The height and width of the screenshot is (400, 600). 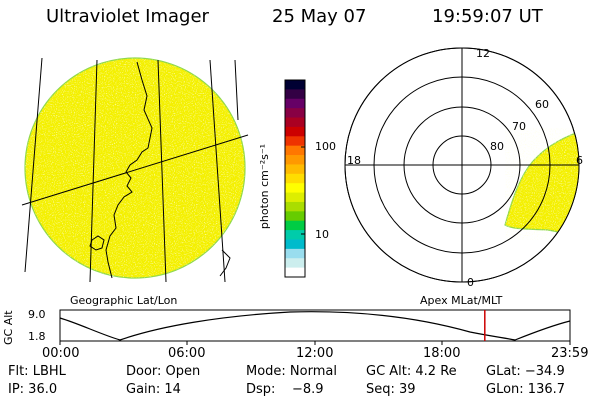 What do you see at coordinates (442, 353) in the screenshot?
I see `time-tick-3: 18:00` at bounding box center [442, 353].